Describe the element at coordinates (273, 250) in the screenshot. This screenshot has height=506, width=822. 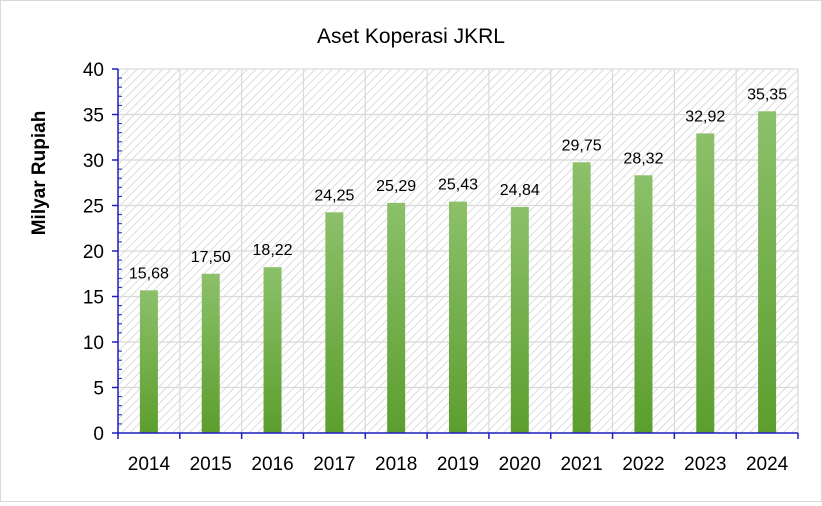
I see `data-label-2016: 18,22` at that location.